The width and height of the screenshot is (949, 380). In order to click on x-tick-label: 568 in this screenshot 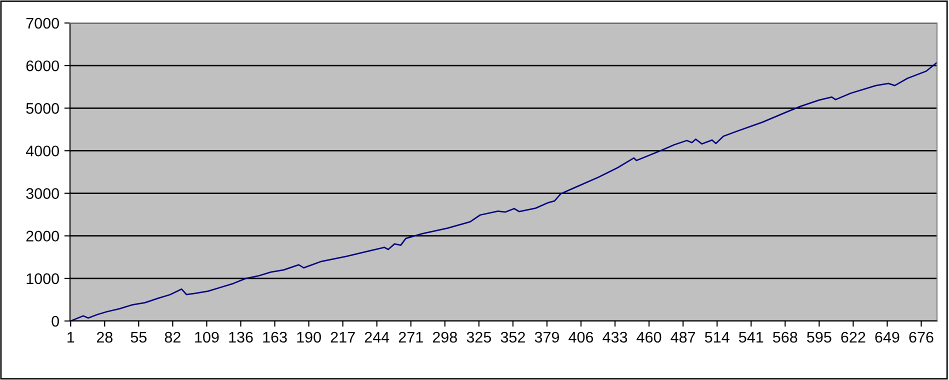, I will do `click(785, 337)`.